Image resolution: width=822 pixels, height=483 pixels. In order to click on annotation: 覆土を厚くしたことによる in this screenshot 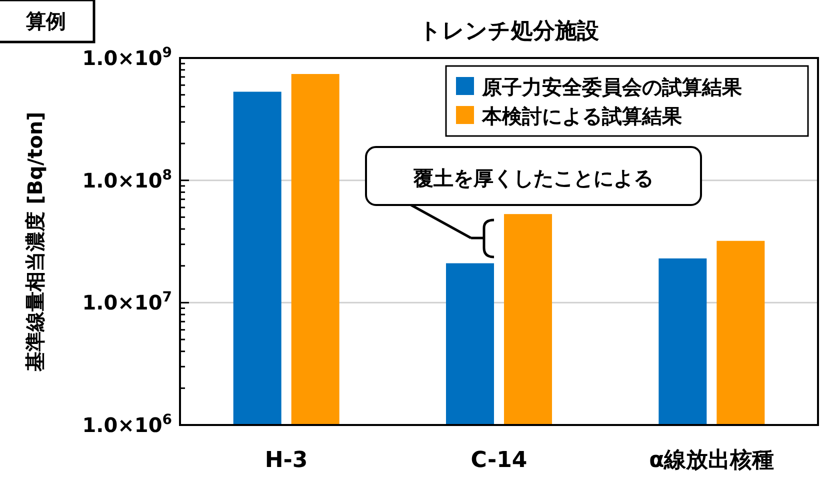, I will do `click(533, 178)`.